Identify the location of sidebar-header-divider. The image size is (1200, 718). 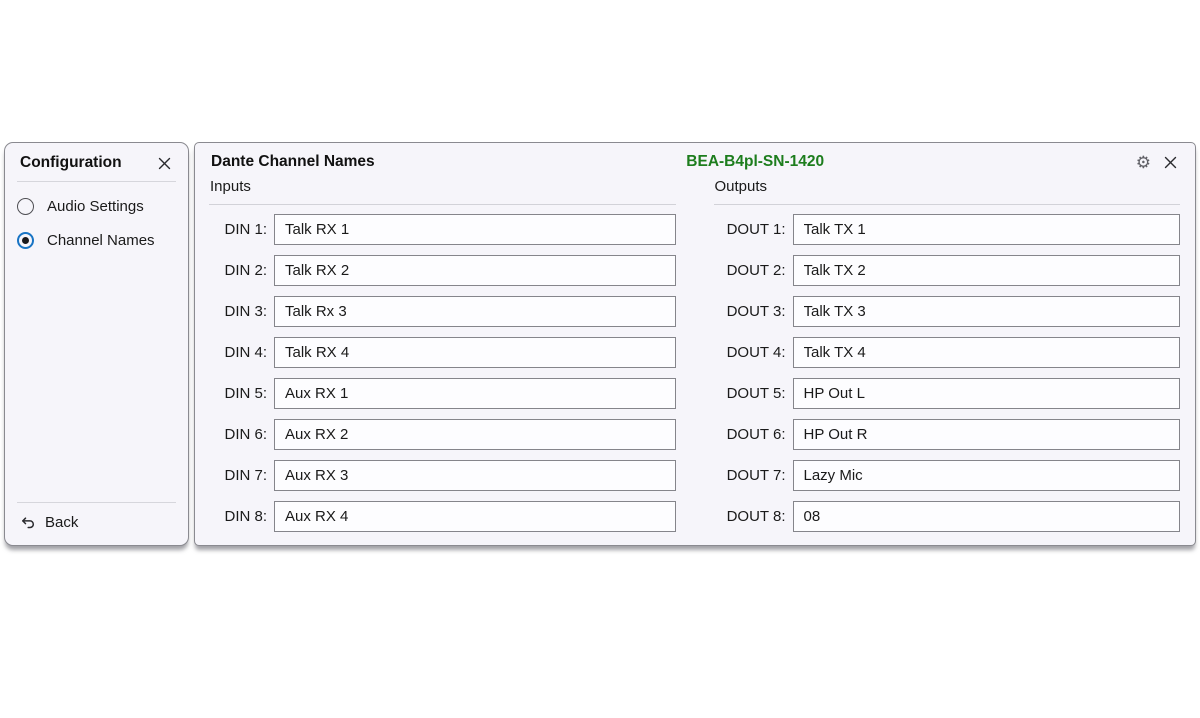
(96, 181).